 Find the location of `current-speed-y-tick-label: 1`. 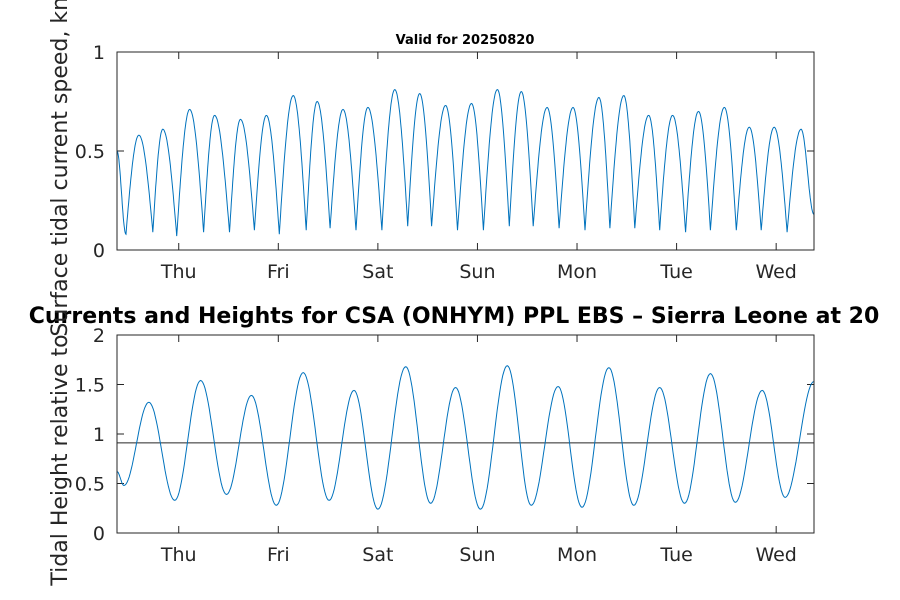

current-speed-y-tick-label: 1 is located at coordinates (99, 53).